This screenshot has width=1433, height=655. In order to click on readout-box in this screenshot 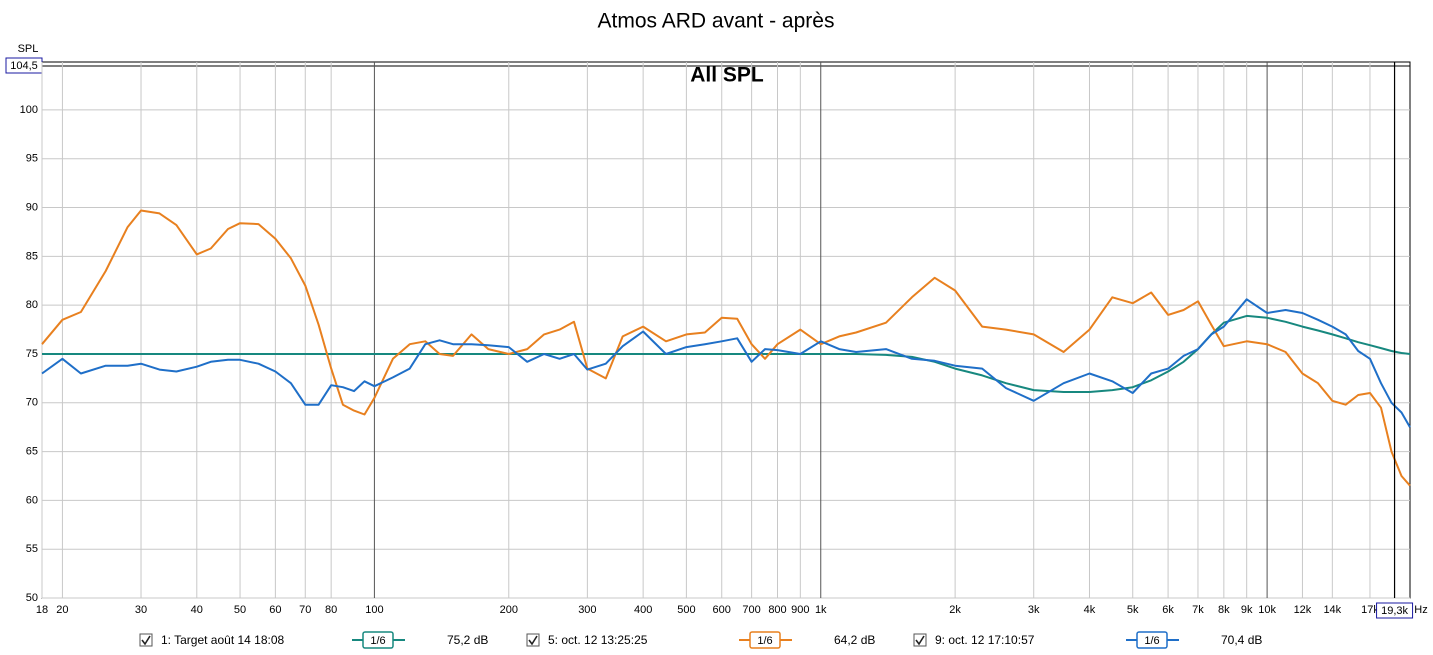, I will do `click(1395, 610)`.